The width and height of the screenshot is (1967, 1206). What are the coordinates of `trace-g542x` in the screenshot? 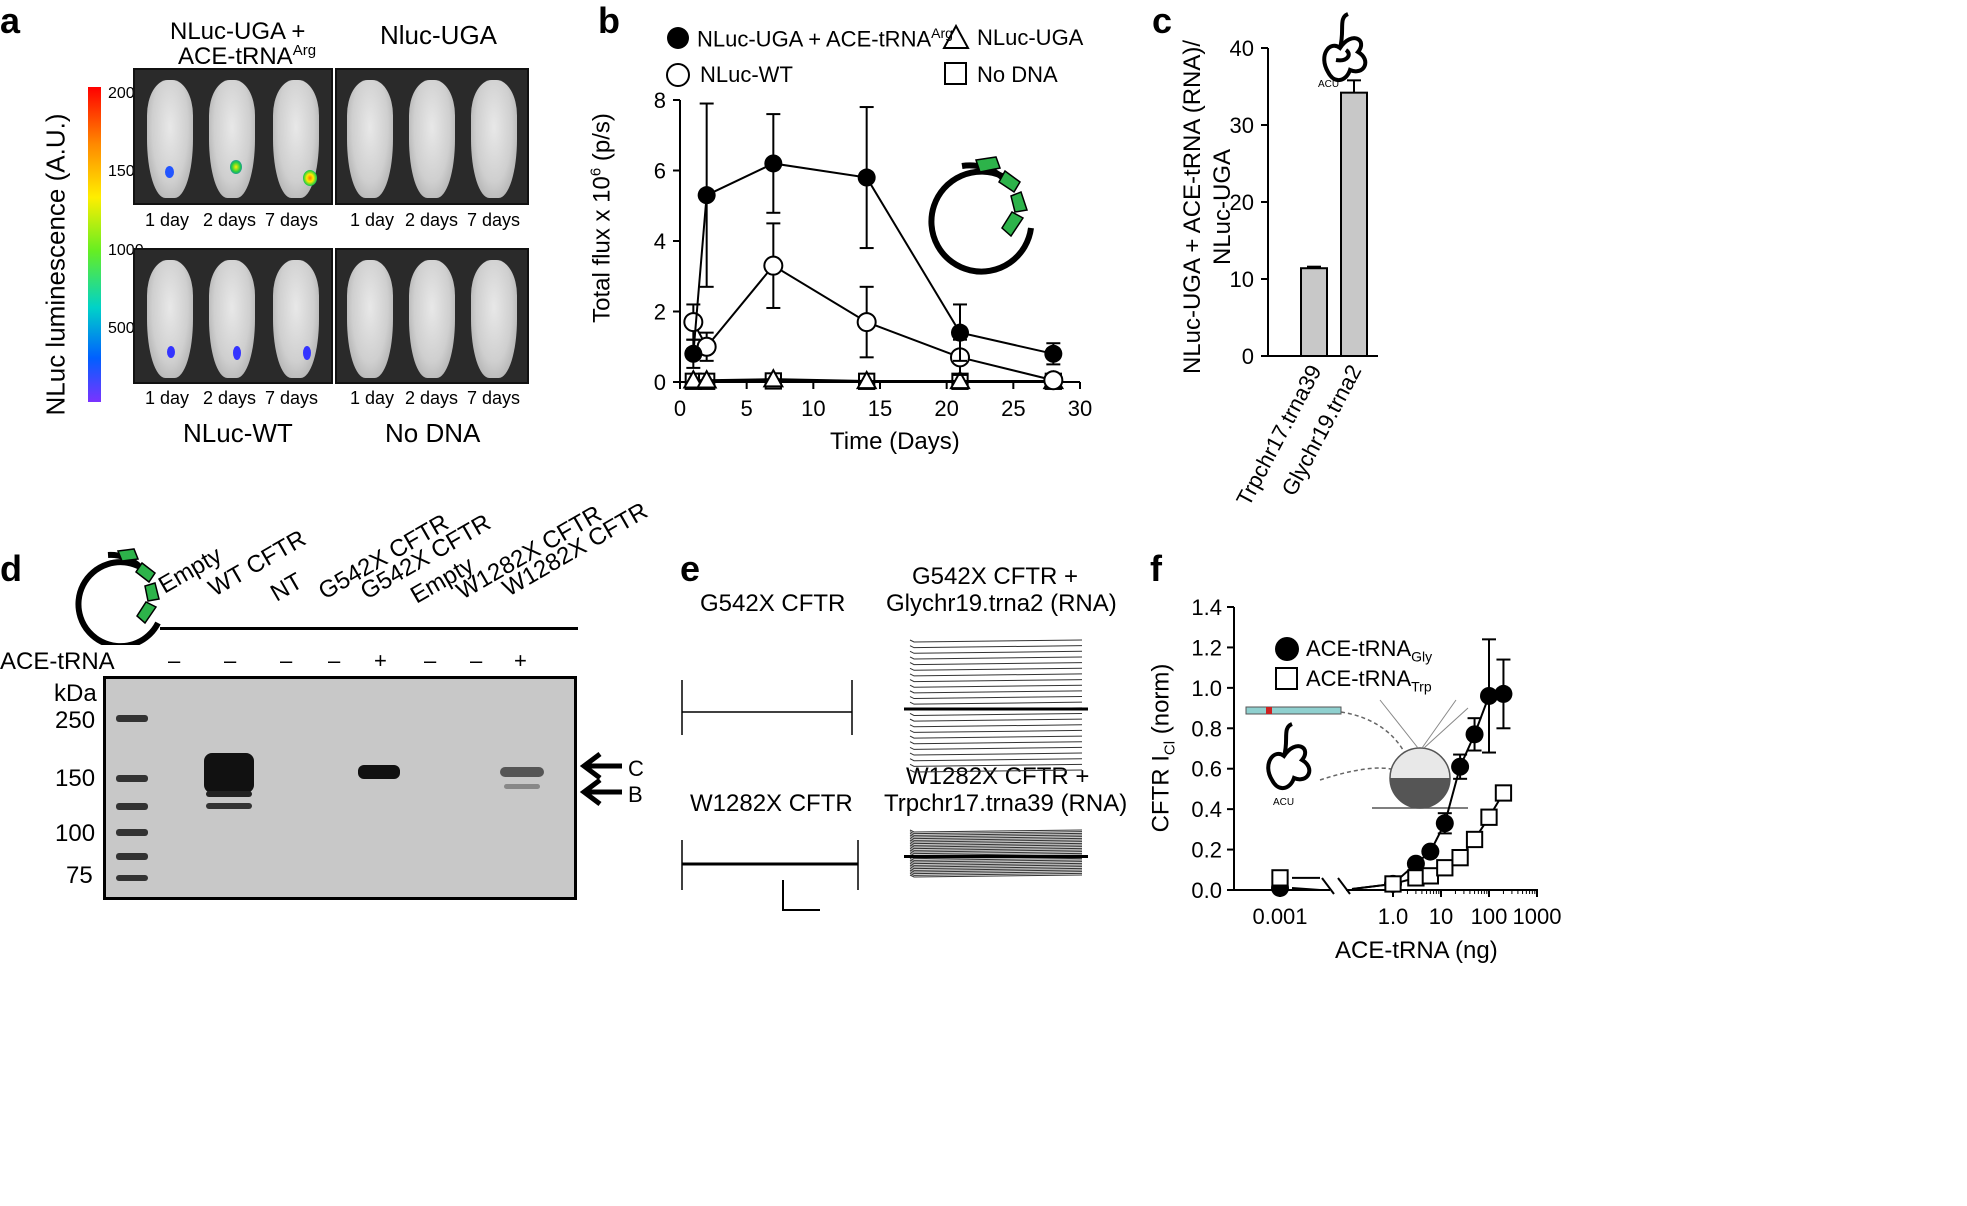 It's located at (767, 707).